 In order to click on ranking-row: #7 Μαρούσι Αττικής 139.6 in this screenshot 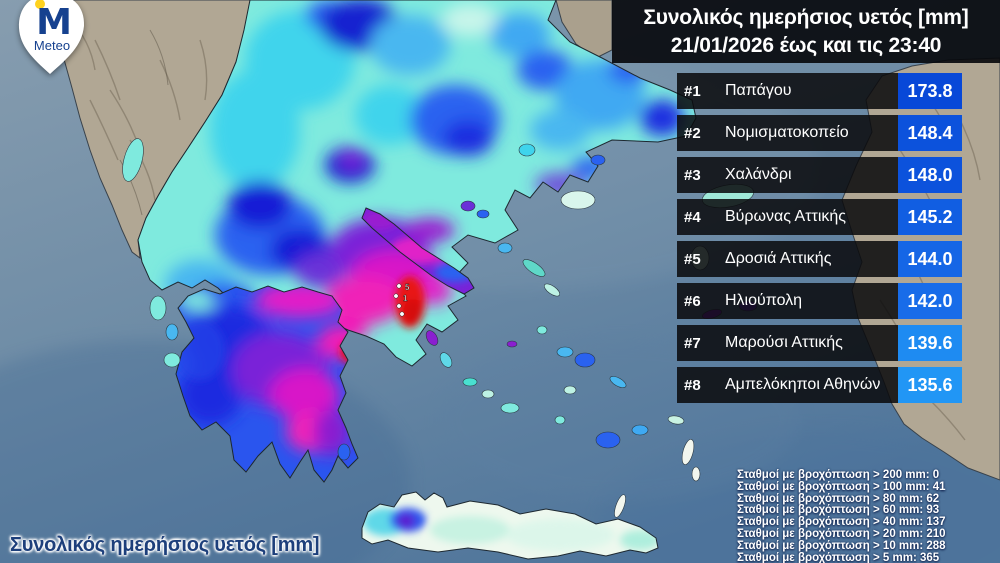, I will do `click(819, 343)`.